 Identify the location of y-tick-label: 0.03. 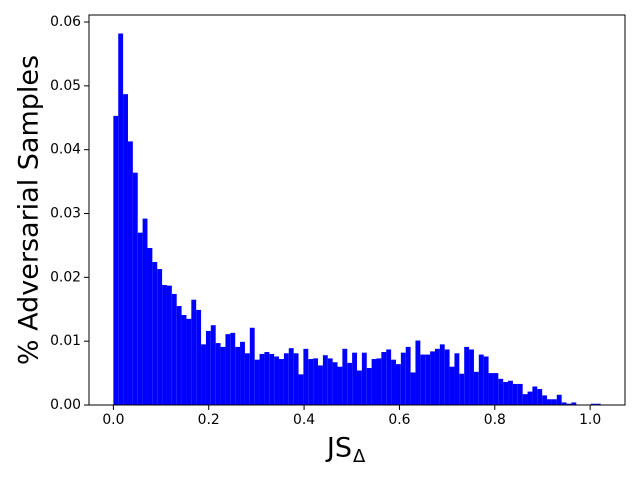
(65, 214).